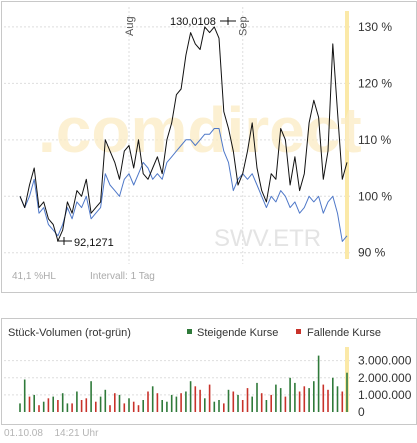  Describe the element at coordinates (34, 276) in the screenshot. I see `range-info: 41,1 %HL` at that location.